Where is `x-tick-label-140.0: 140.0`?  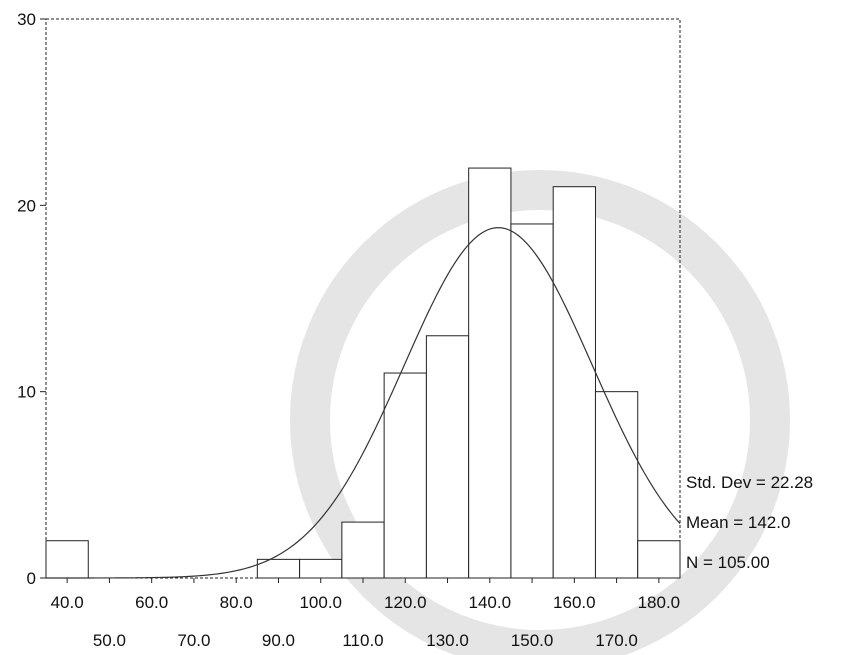 x-tick-label-140.0: 140.0 is located at coordinates (490, 602).